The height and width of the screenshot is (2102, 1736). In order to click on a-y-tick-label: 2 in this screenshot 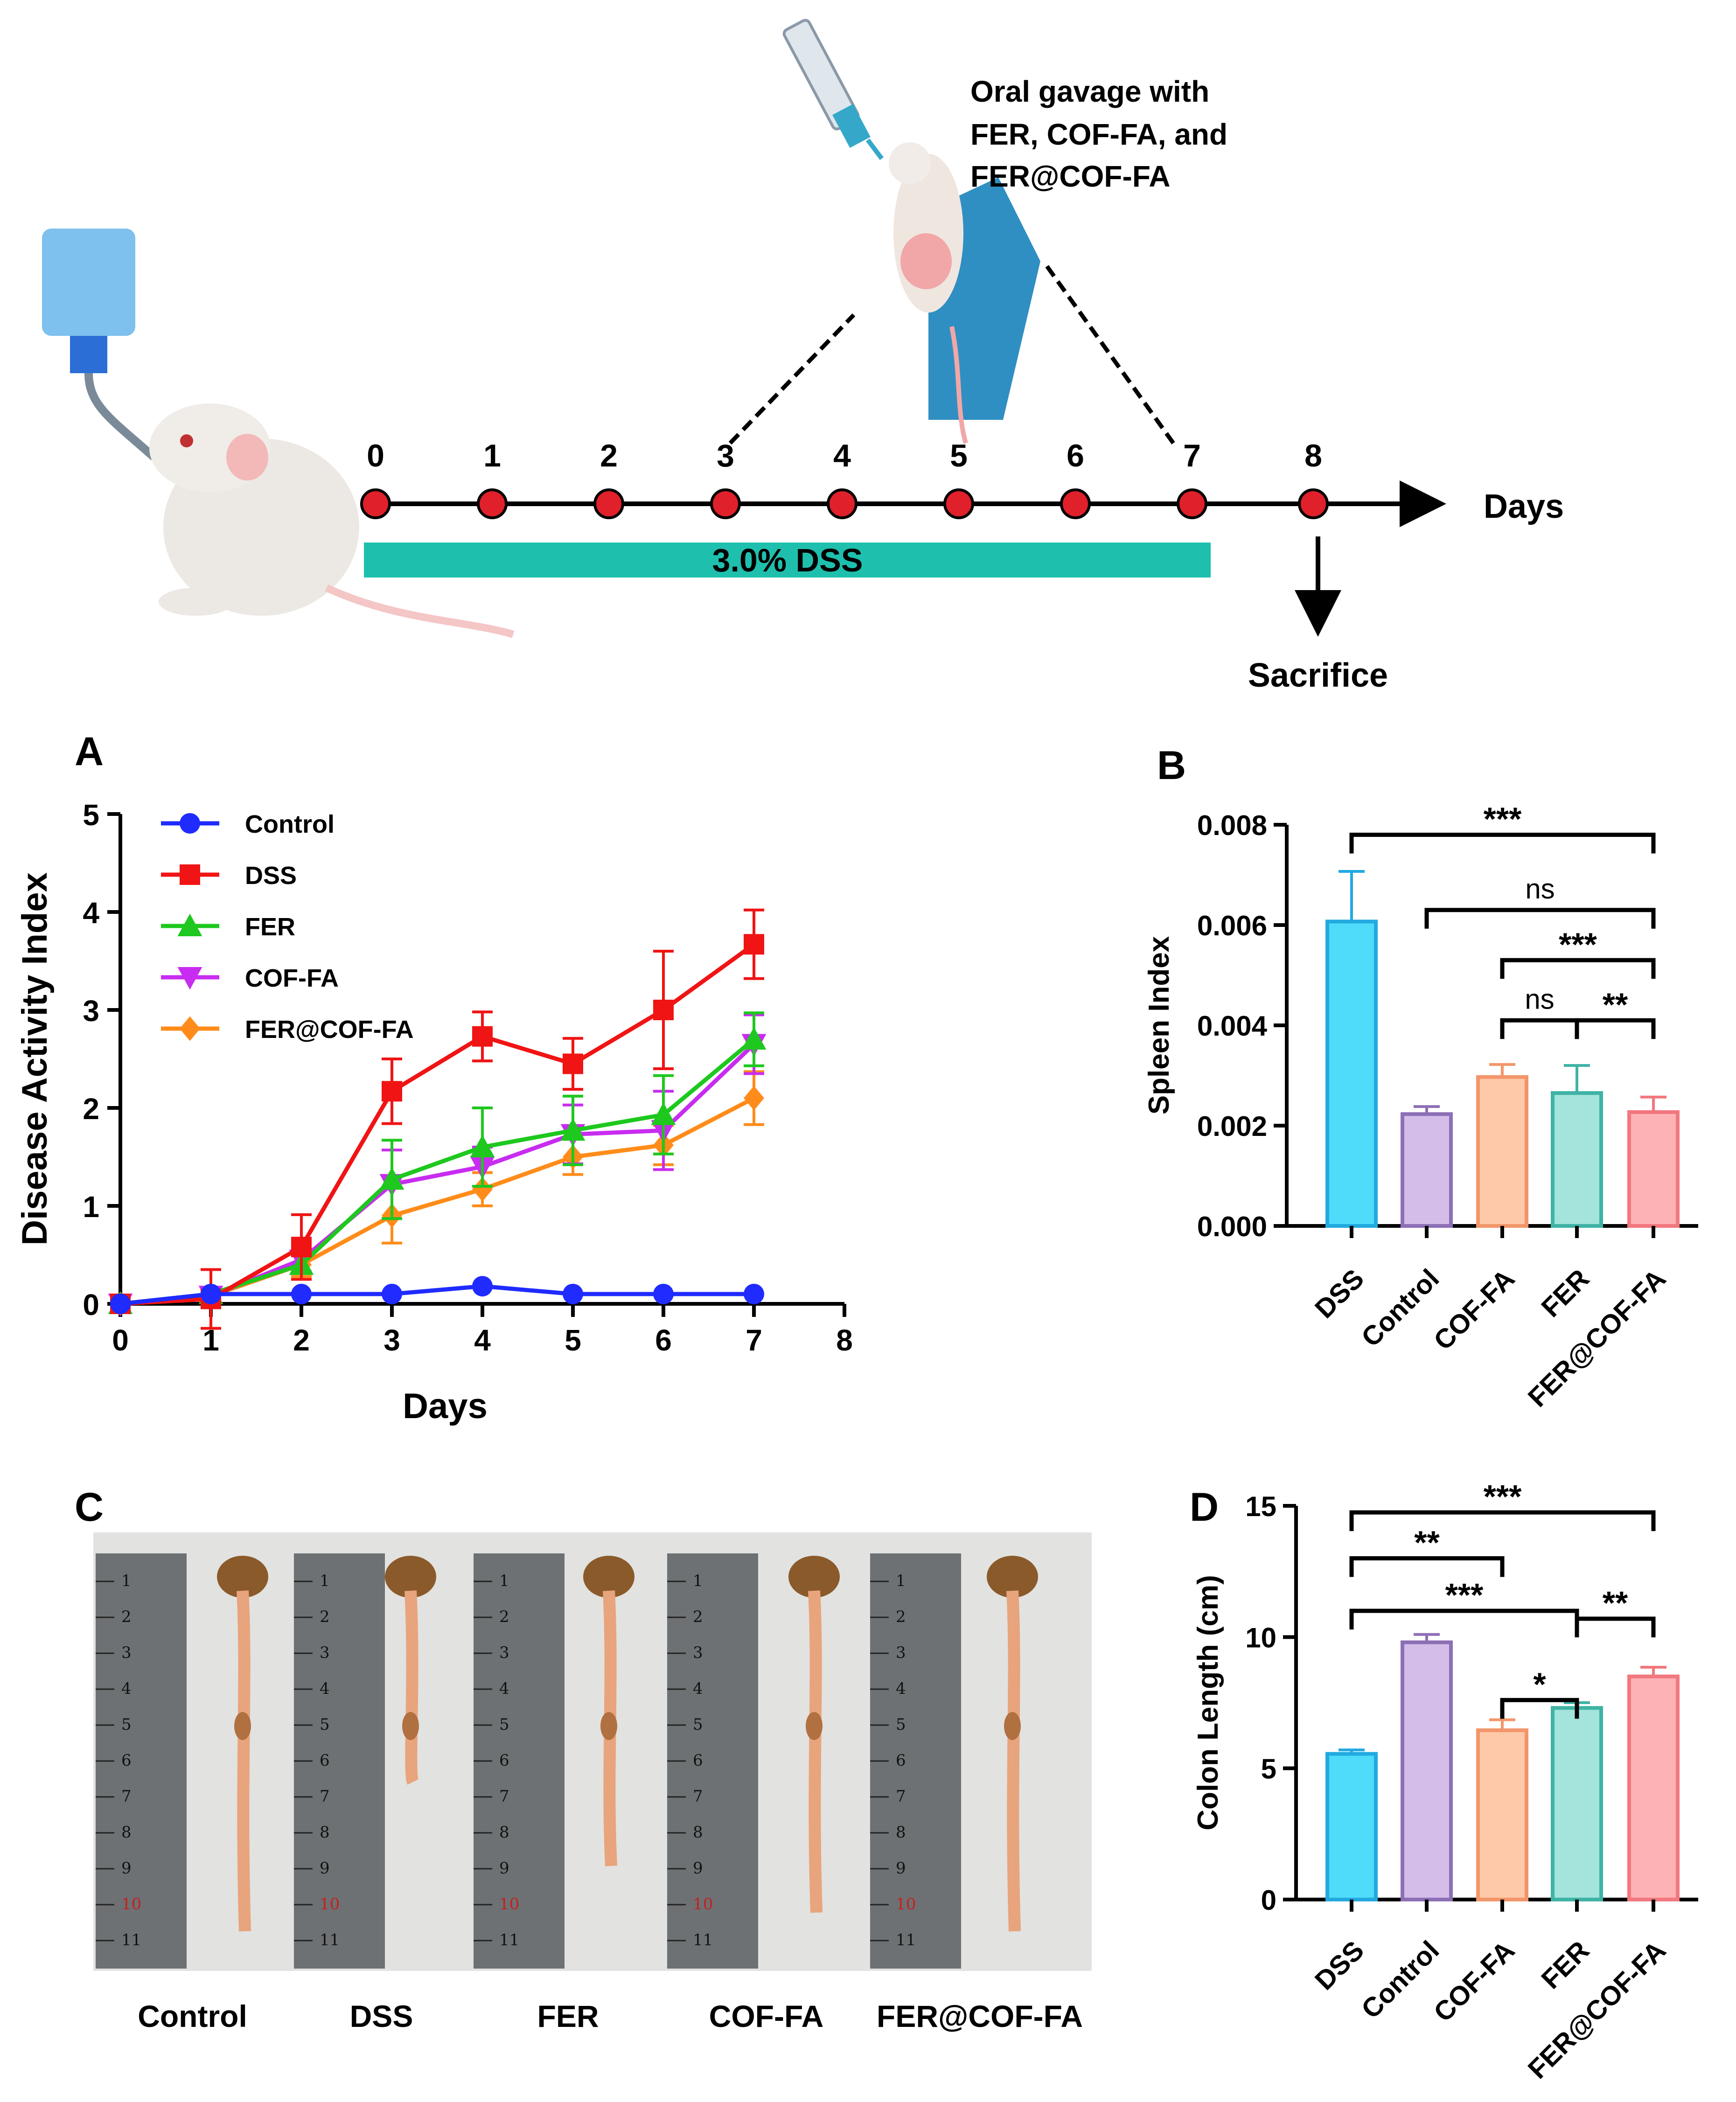, I will do `click(91, 1109)`.